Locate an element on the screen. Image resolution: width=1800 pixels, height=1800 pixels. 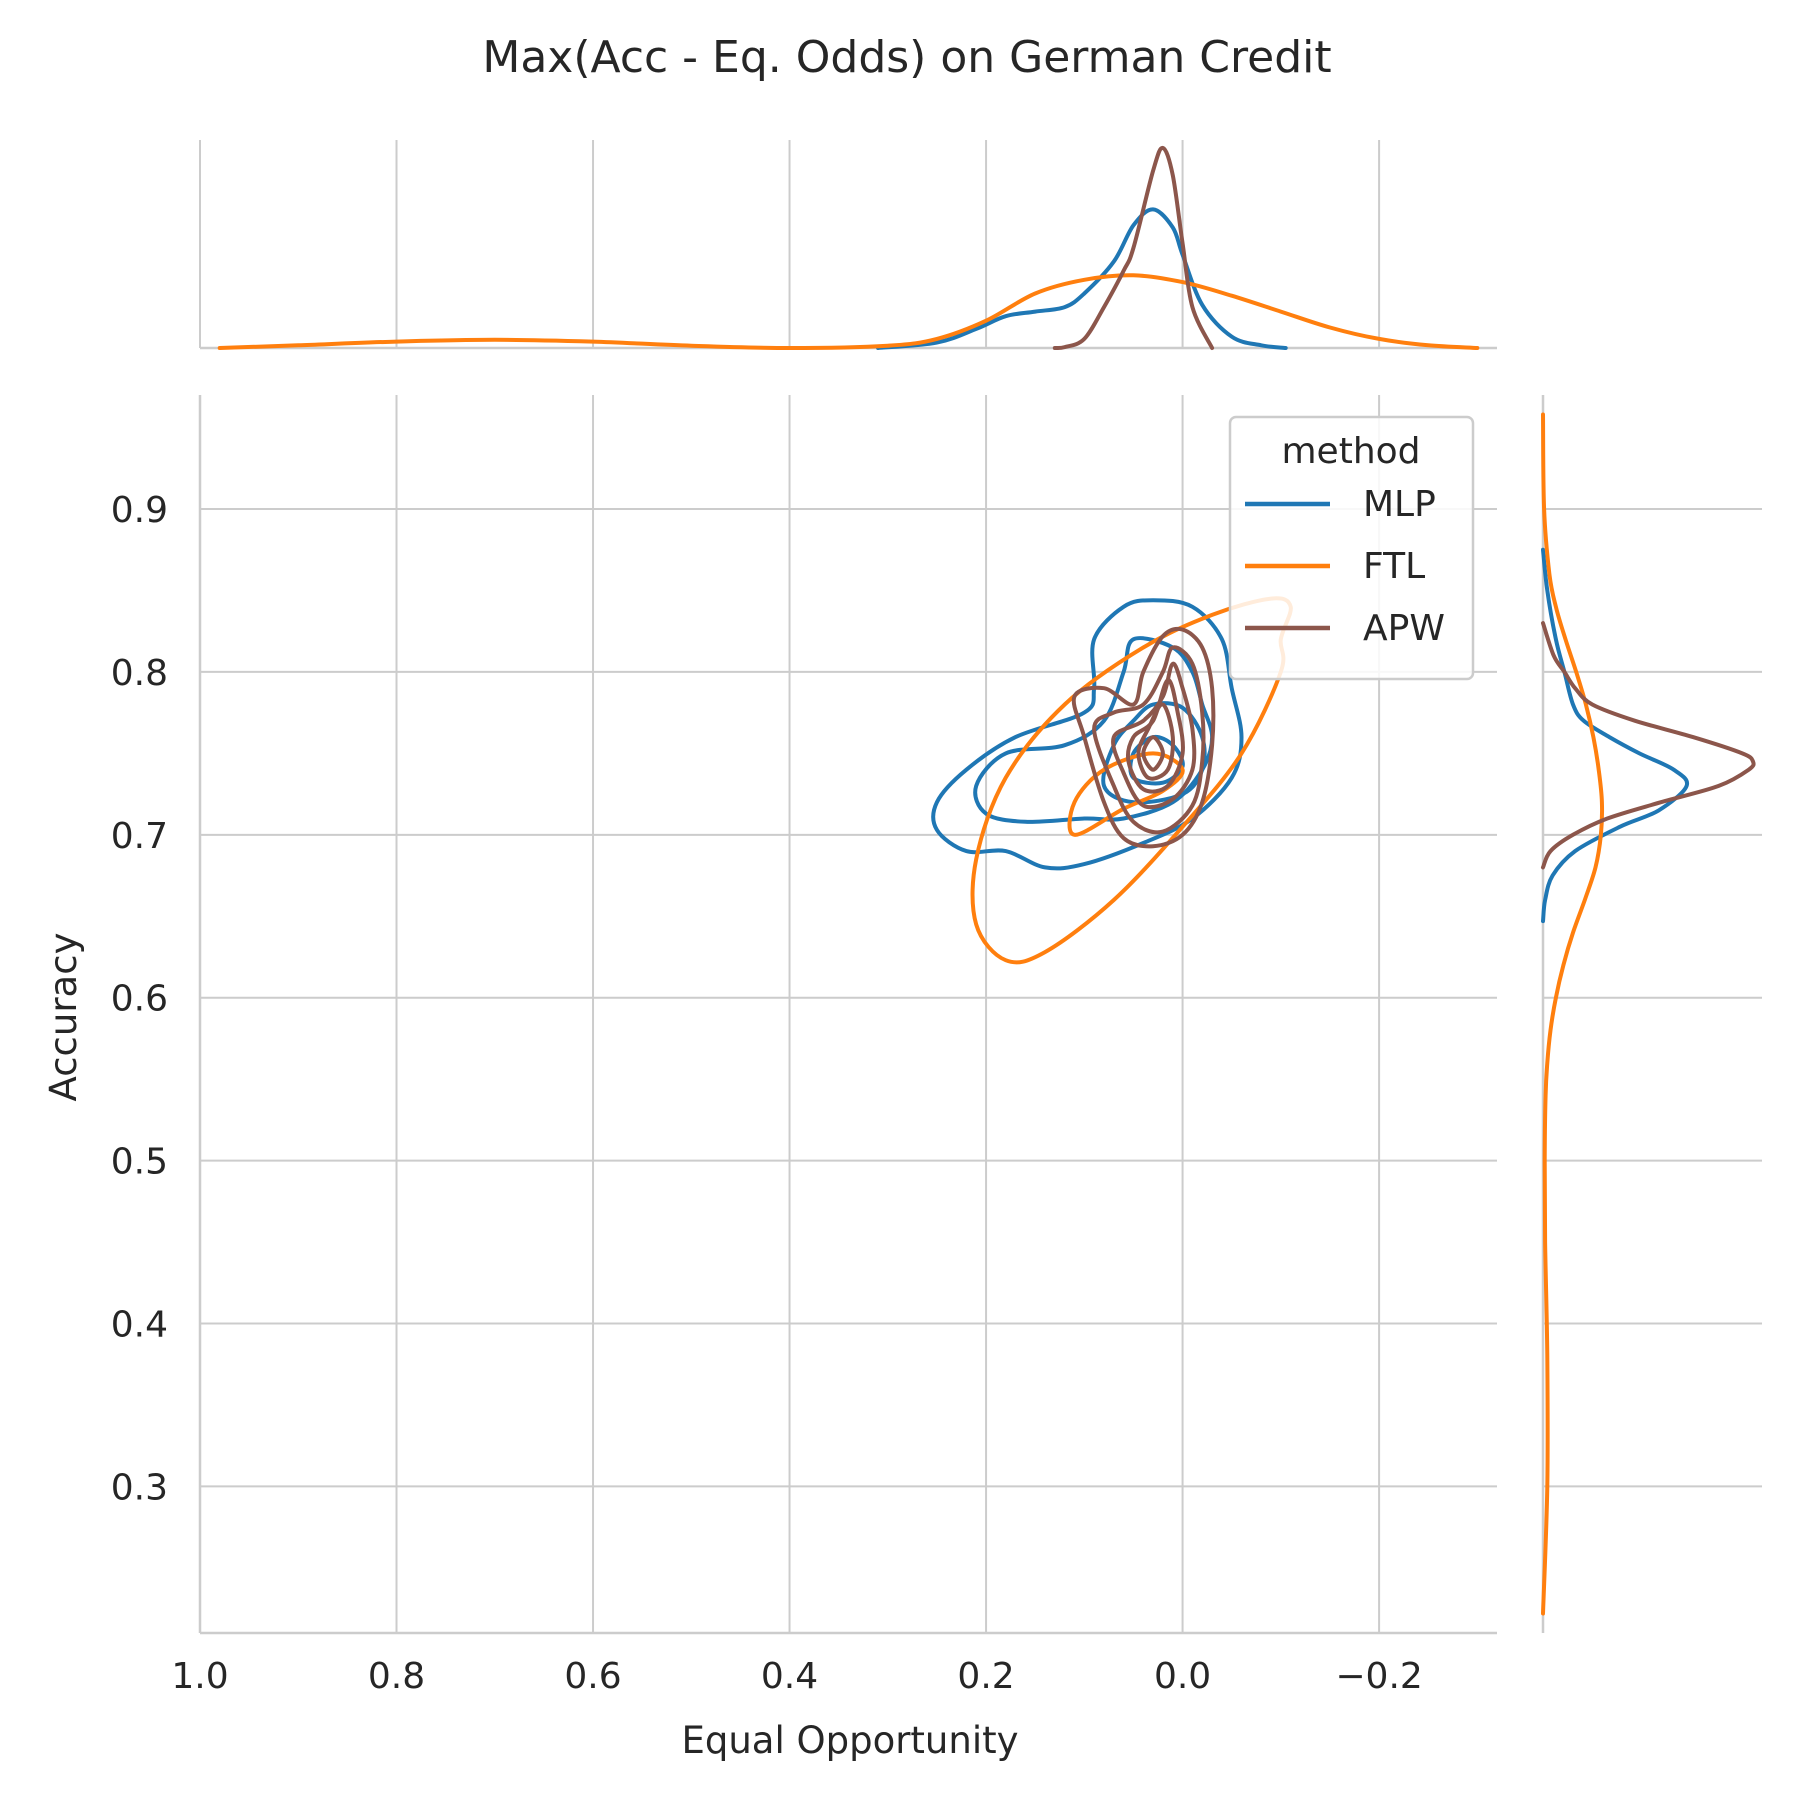
y-tick-label: 0.4 is located at coordinates (139, 1325).